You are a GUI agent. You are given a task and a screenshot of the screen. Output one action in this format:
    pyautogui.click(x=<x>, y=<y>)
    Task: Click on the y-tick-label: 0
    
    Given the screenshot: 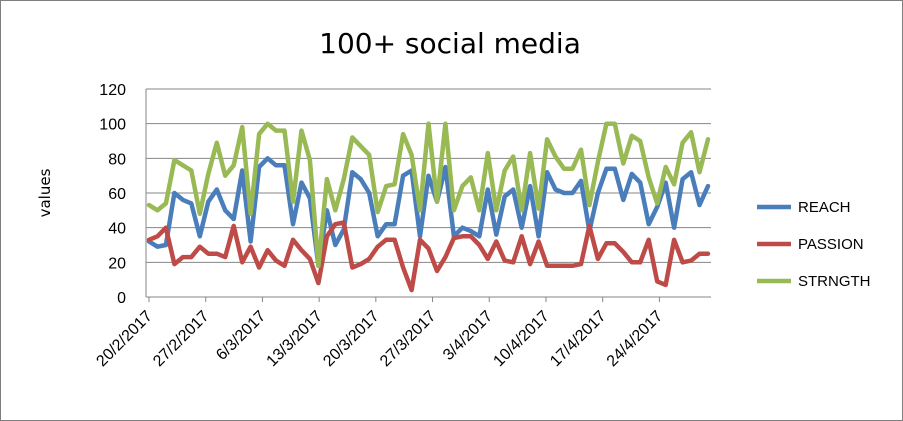 What is the action you would take?
    pyautogui.click(x=121, y=298)
    